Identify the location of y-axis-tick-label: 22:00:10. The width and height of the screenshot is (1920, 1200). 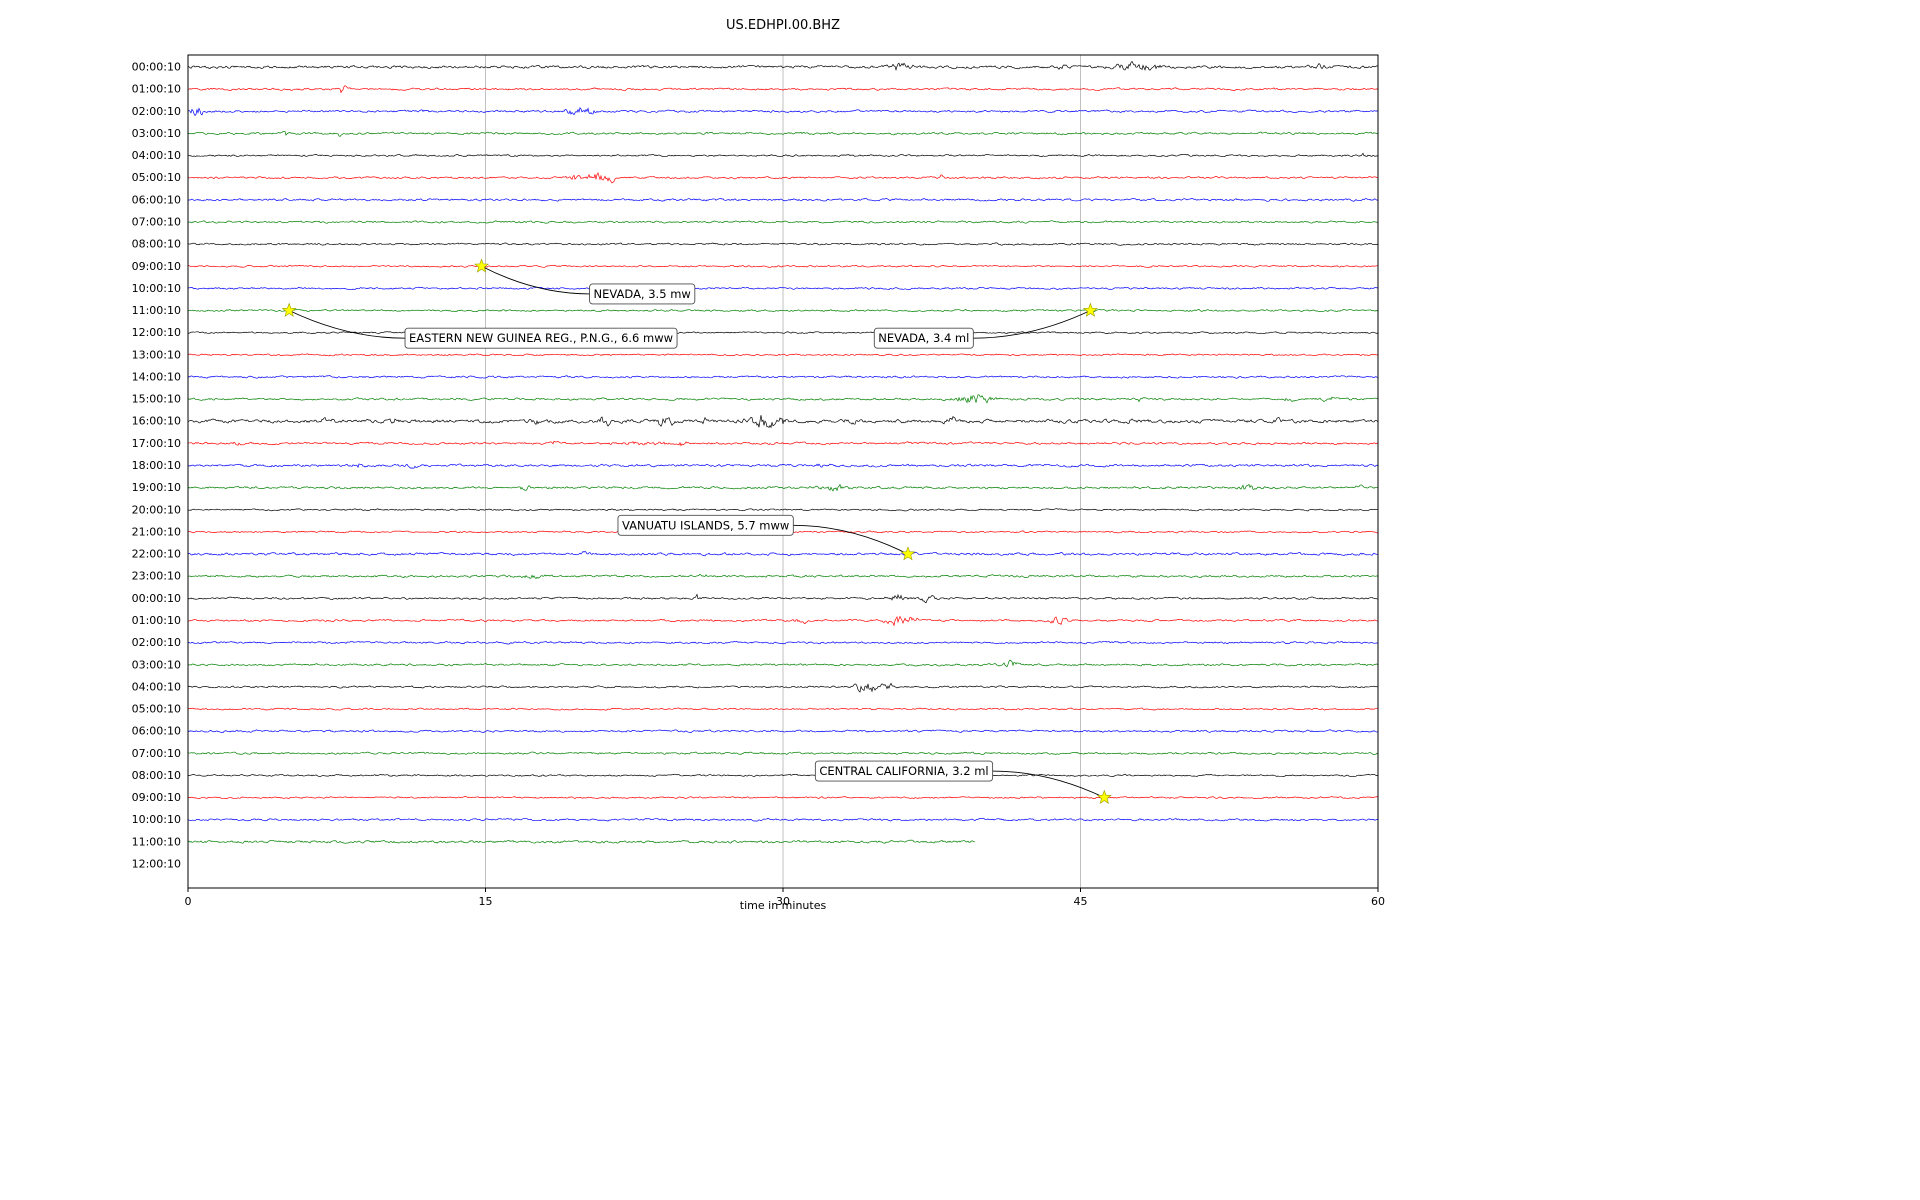
(156, 554).